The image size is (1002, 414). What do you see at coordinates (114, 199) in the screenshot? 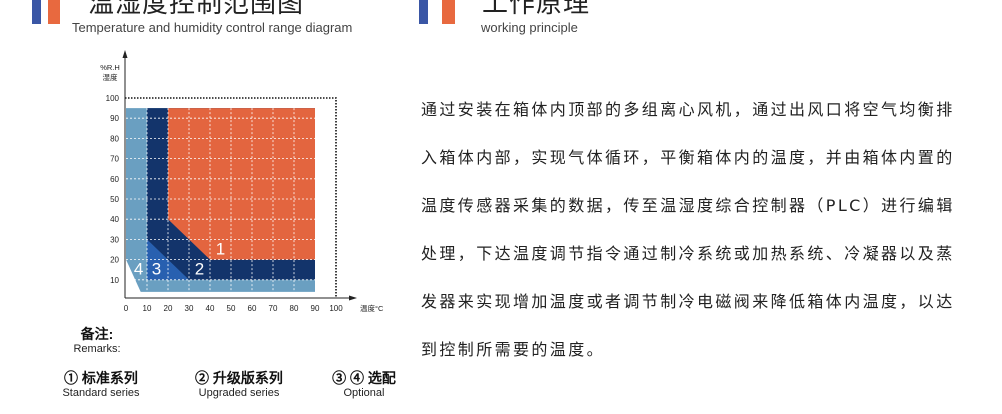
I see `y-tick-label: 50` at bounding box center [114, 199].